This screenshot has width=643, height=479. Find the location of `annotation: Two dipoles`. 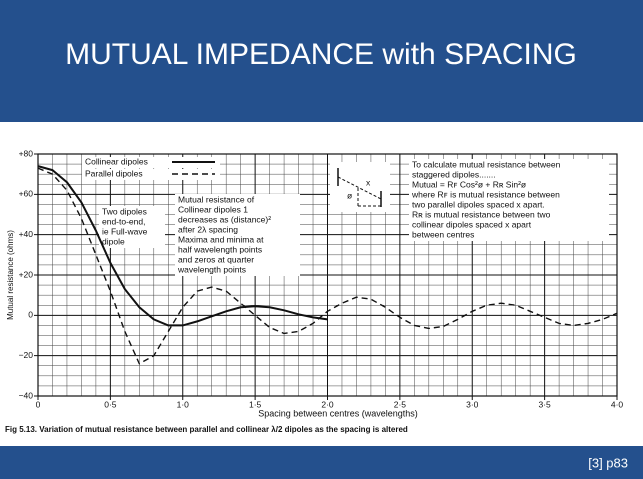

annotation: Two dipoles is located at coordinates (124, 211).